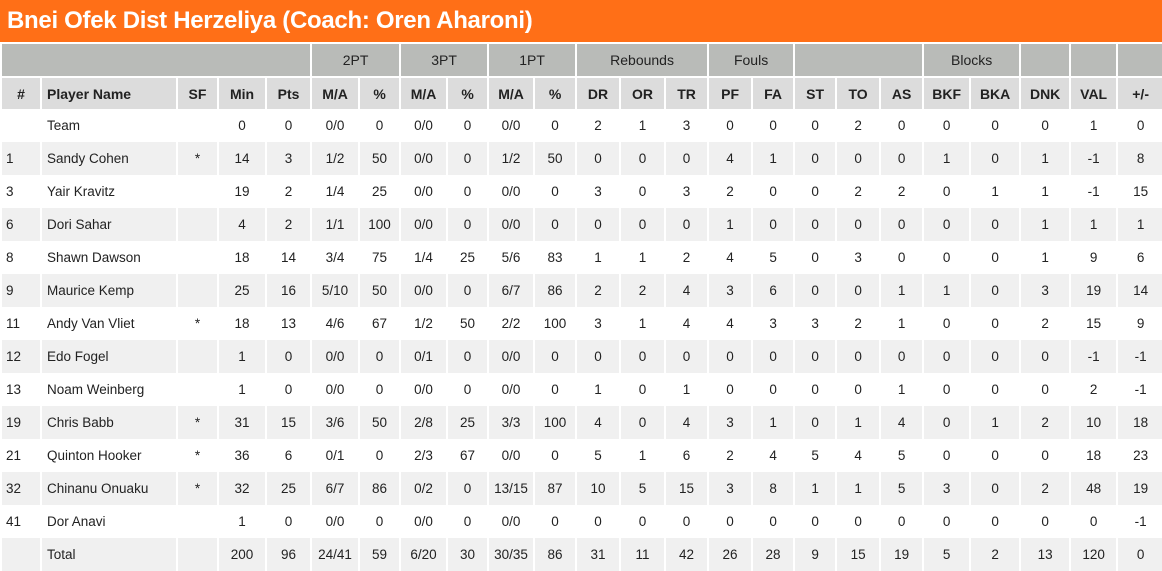  I want to click on stat-cell: 2, so click(686, 257).